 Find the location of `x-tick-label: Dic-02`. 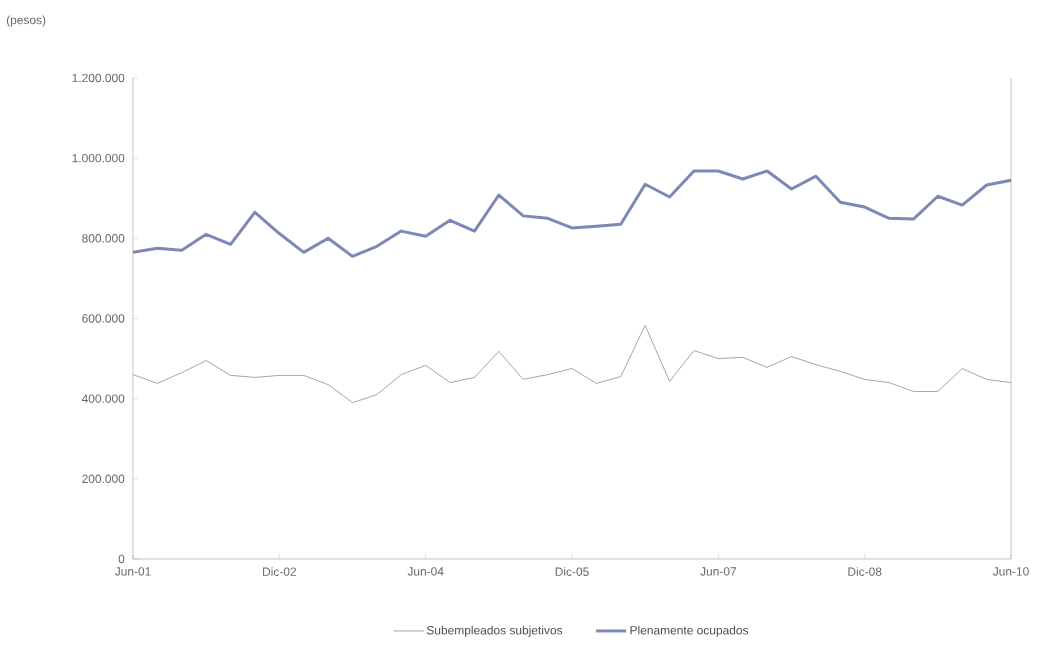

x-tick-label: Dic-02 is located at coordinates (280, 571).